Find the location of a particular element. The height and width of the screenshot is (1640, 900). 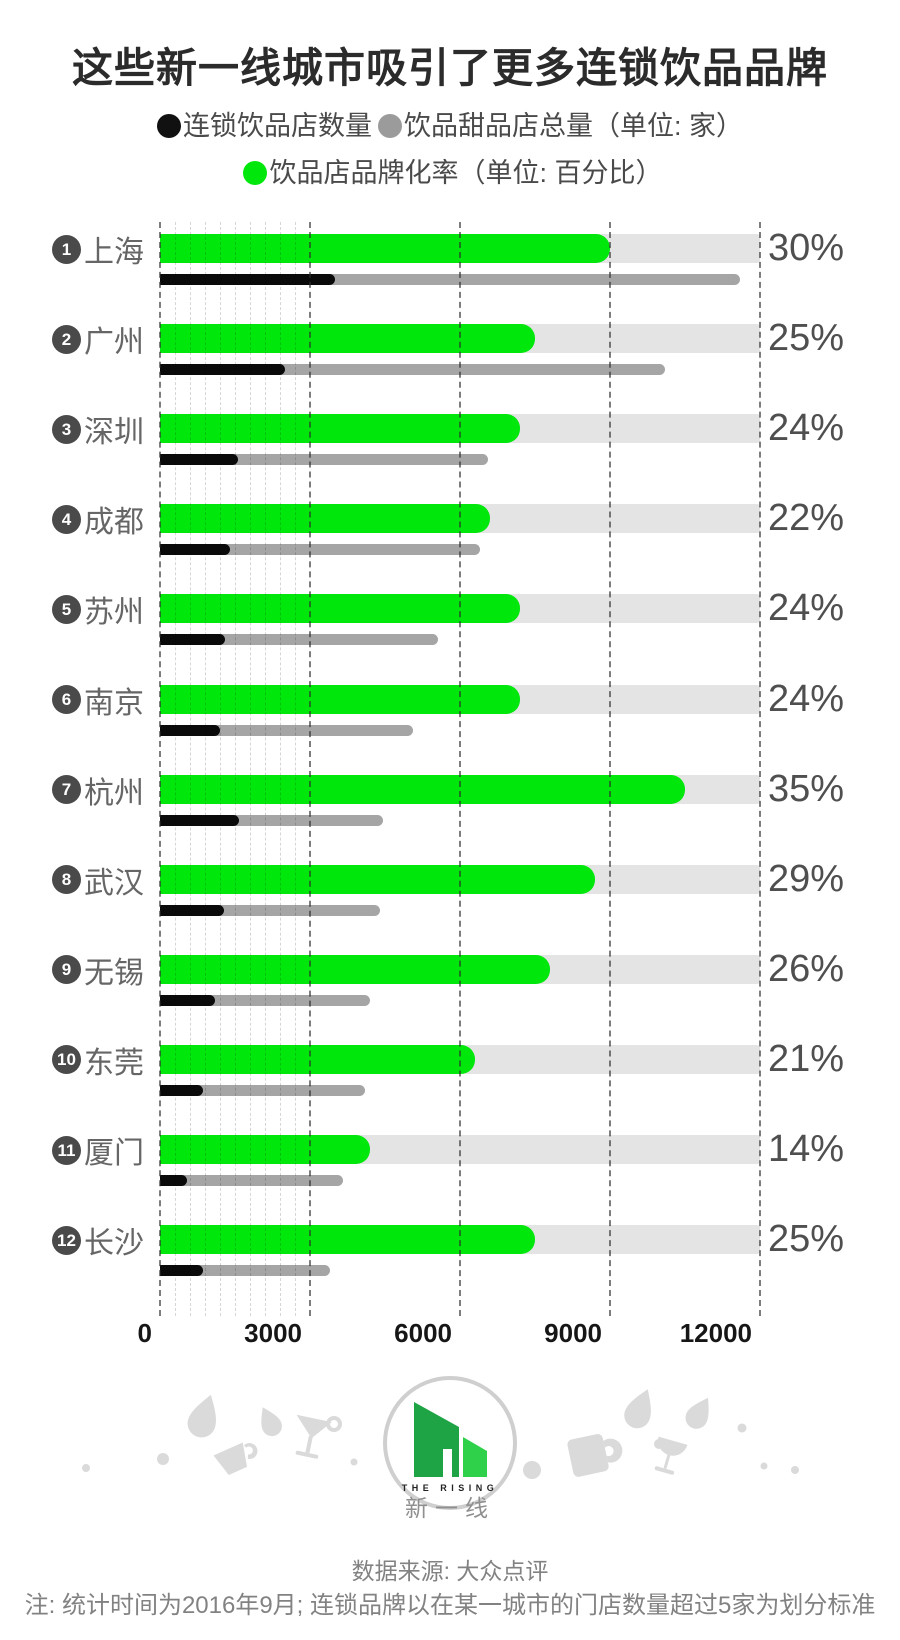

rank-badge: 1 is located at coordinates (66, 249).